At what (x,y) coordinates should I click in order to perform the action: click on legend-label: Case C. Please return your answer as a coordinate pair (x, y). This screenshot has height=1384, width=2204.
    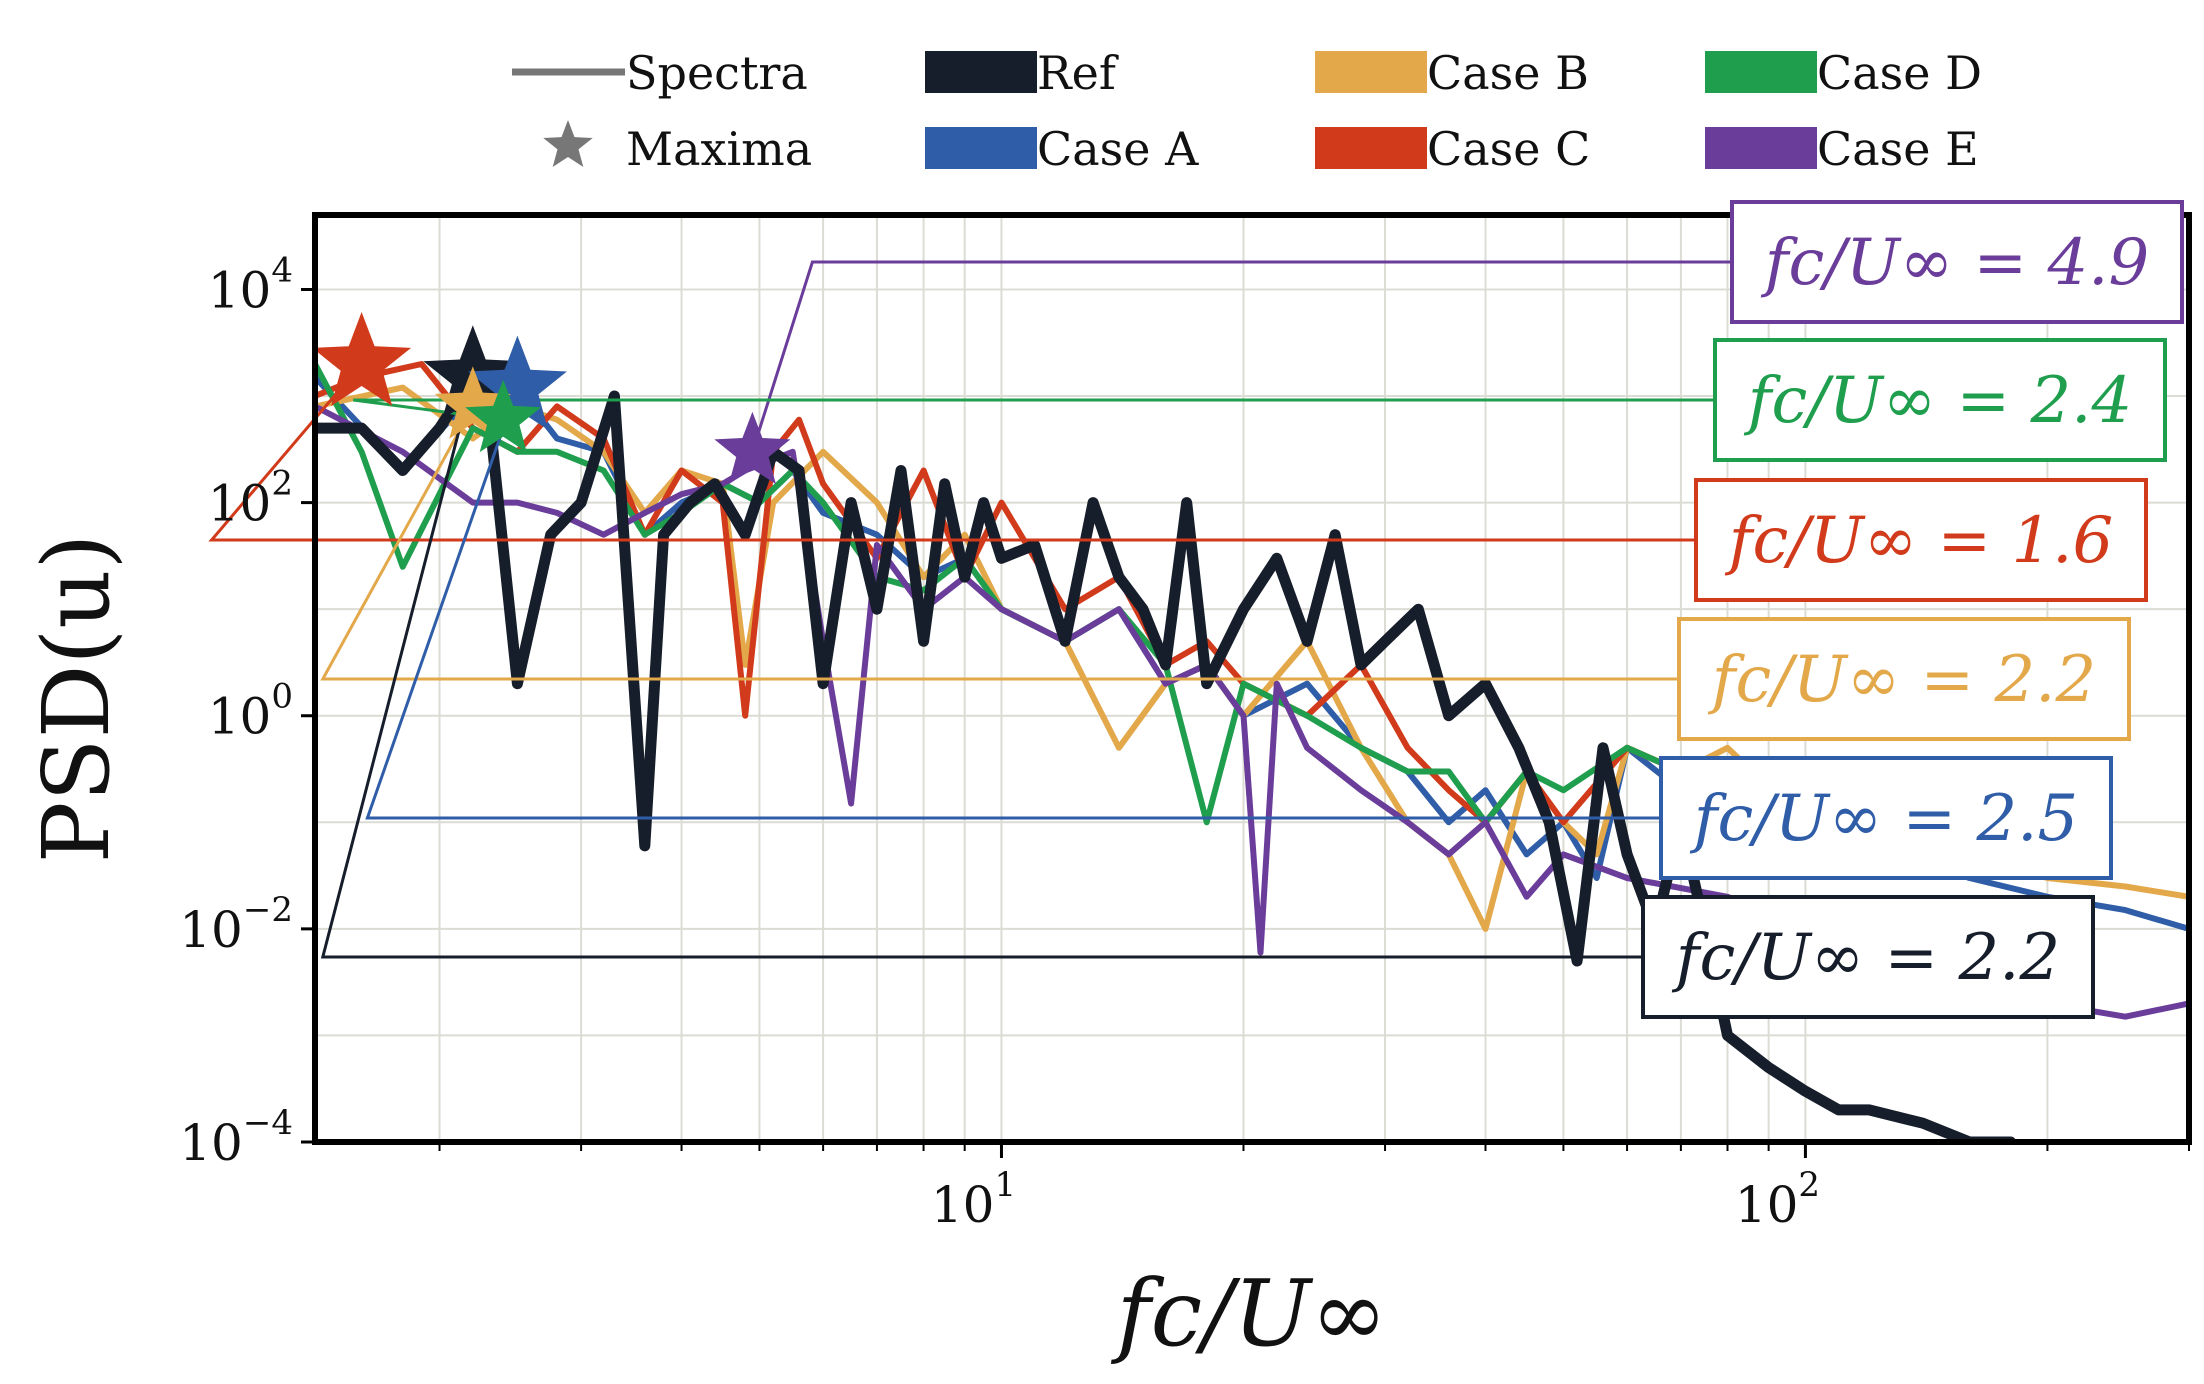
    Looking at the image, I should click on (1508, 149).